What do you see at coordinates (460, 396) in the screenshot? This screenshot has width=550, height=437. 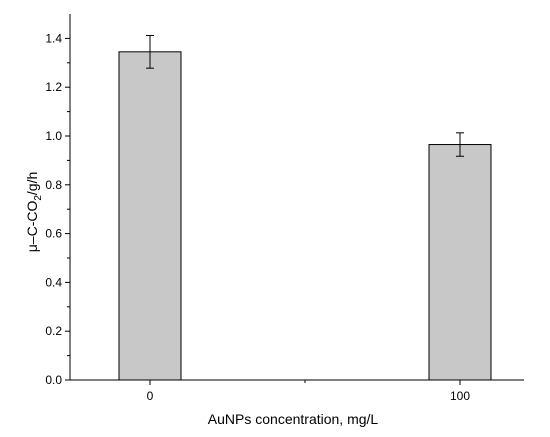 I see `x-tick-label-100: 100` at bounding box center [460, 396].